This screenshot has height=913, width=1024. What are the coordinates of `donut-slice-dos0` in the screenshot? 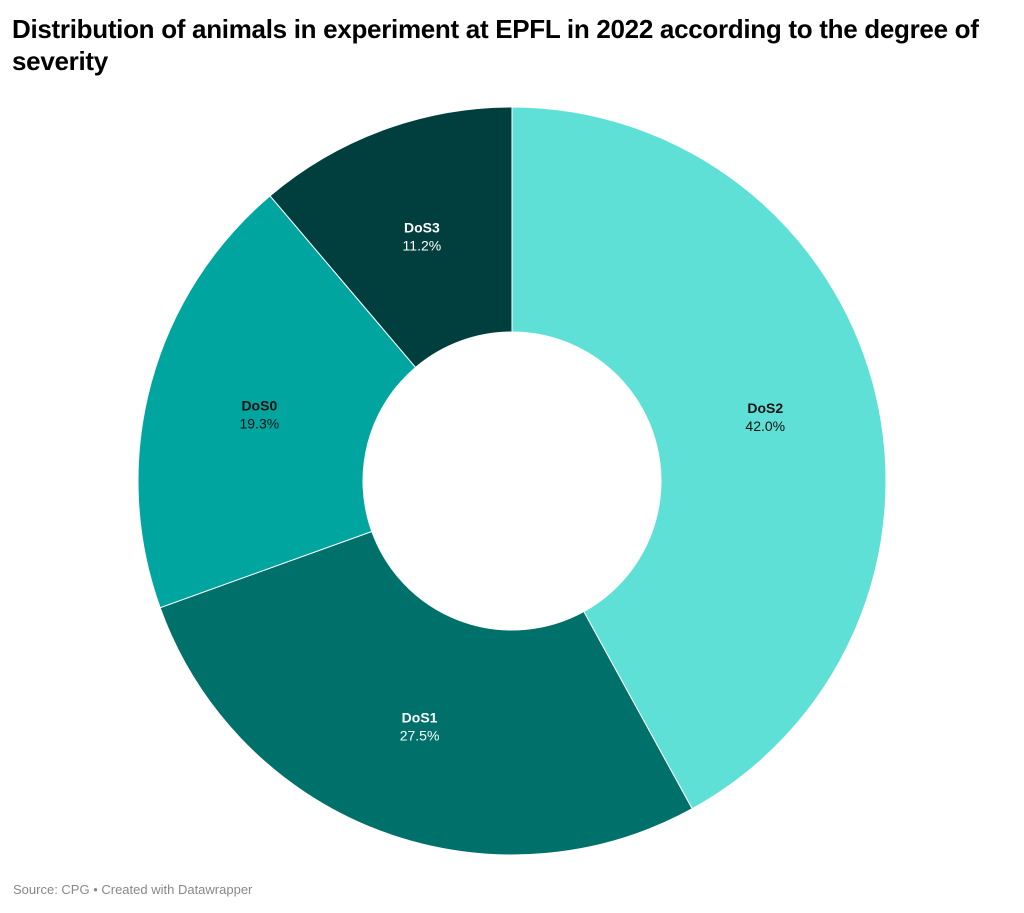 It's located at (277, 402).